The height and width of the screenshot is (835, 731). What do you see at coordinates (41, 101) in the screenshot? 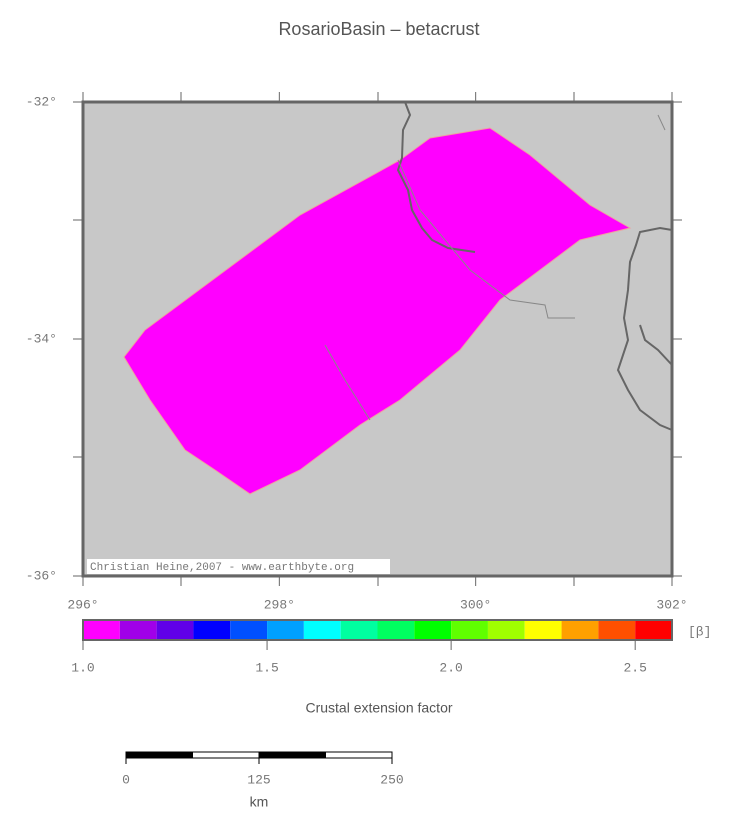
I see `y-tick-label: -32°` at bounding box center [41, 101].